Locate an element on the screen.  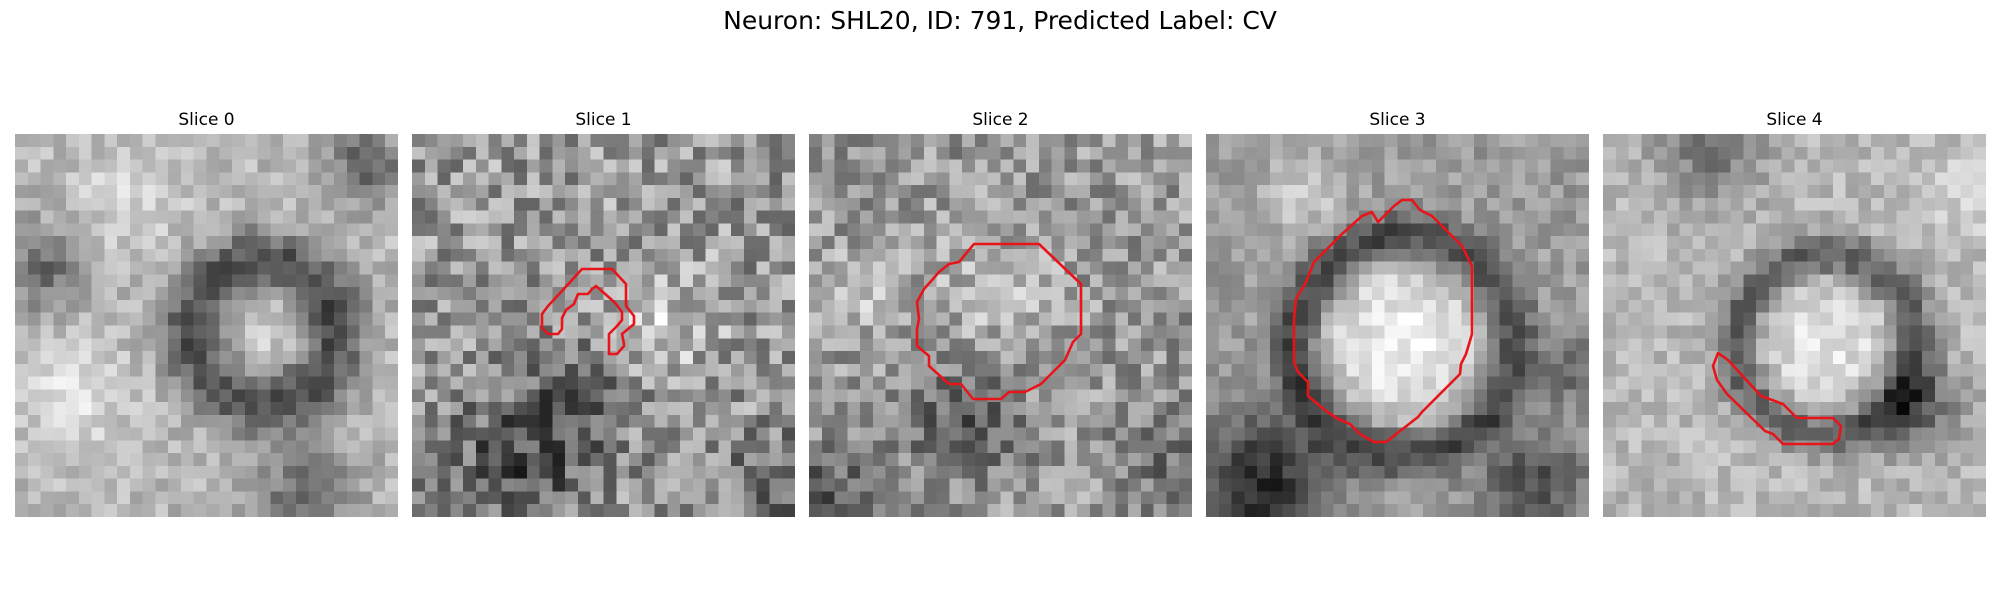
slice-panel-2: Slice 2 is located at coordinates (1000, 312).